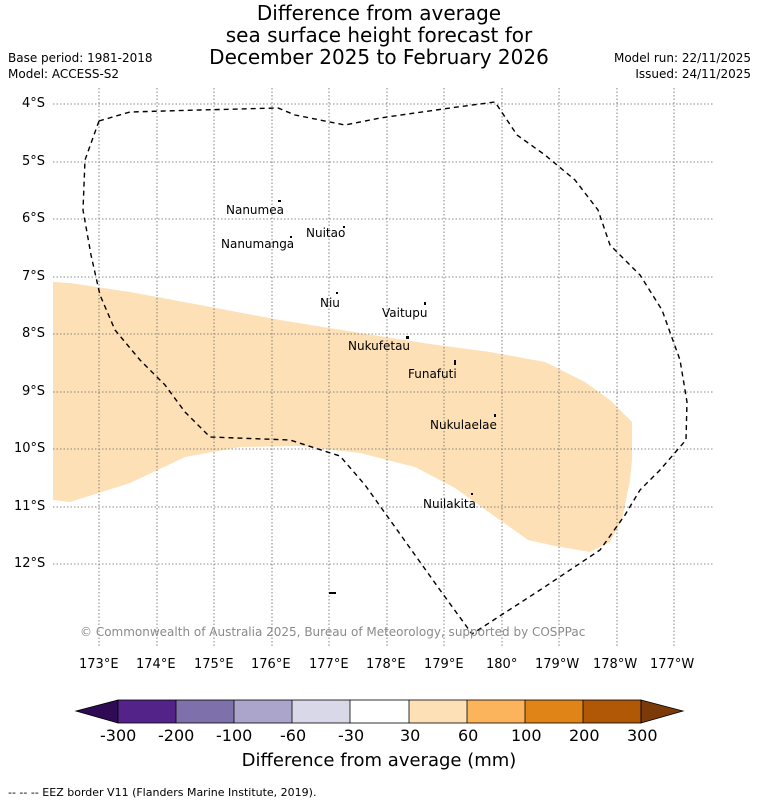  What do you see at coordinates (379, 13) in the screenshot?
I see `title-line-1: Difference from average` at bounding box center [379, 13].